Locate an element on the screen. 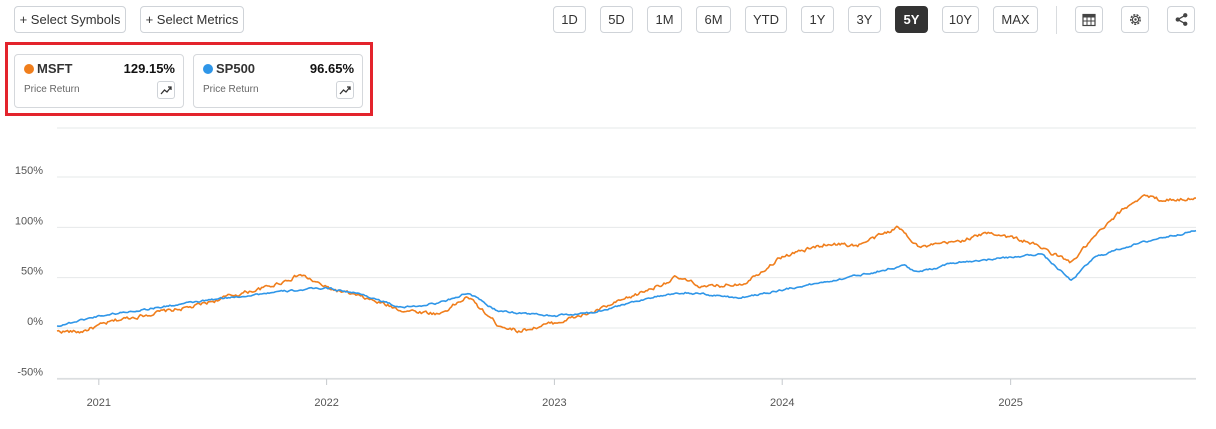  sp500-metric-label: Price Return is located at coordinates (231, 89).